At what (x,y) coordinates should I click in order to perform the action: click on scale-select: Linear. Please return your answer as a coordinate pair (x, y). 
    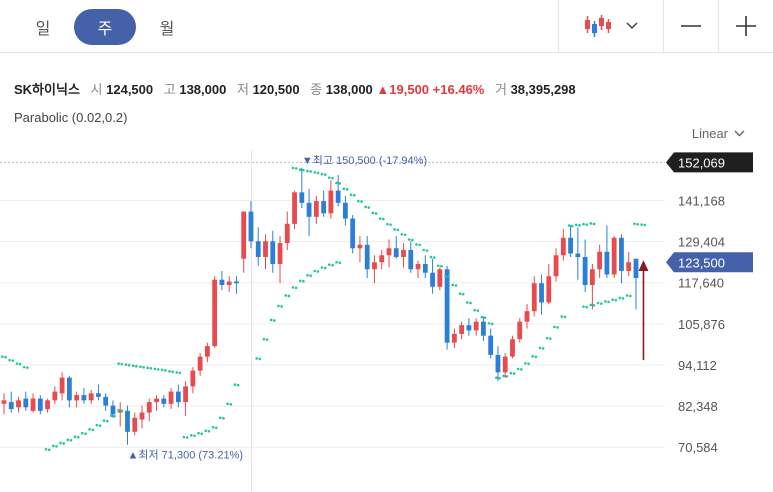
    Looking at the image, I should click on (718, 133).